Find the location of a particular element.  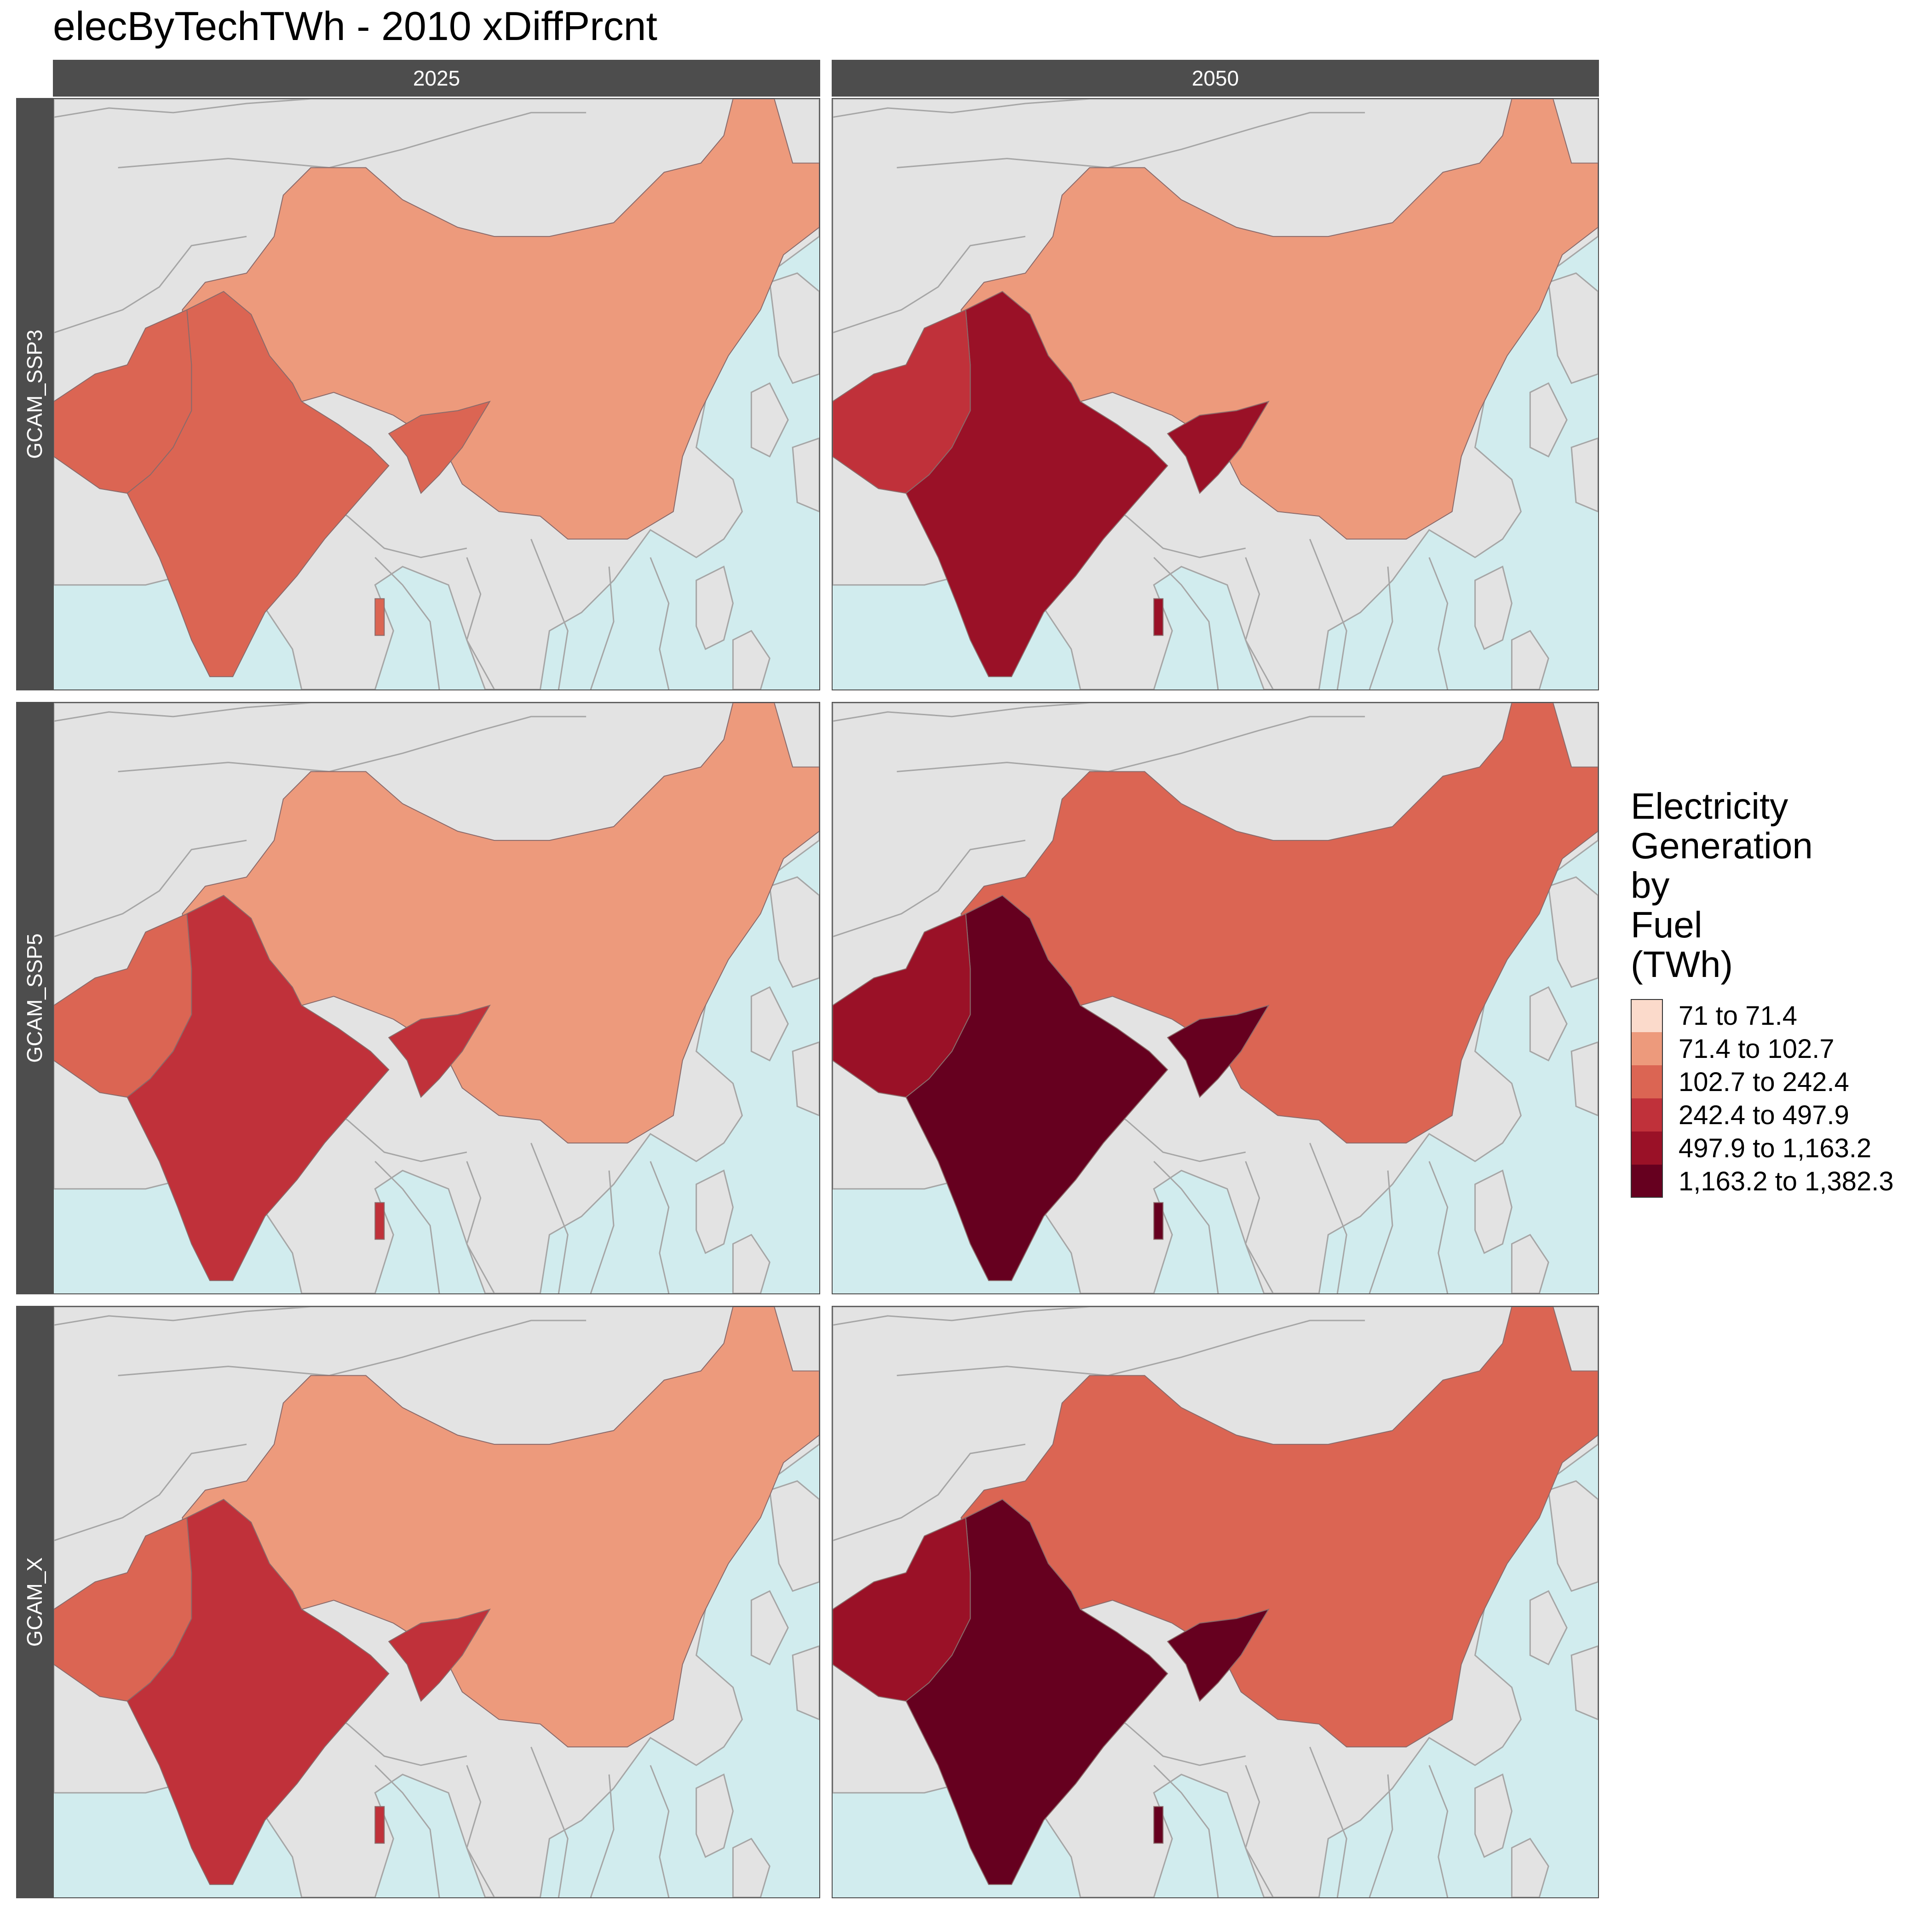

legend-label: 102.7 to 242.4 is located at coordinates (1764, 1082).